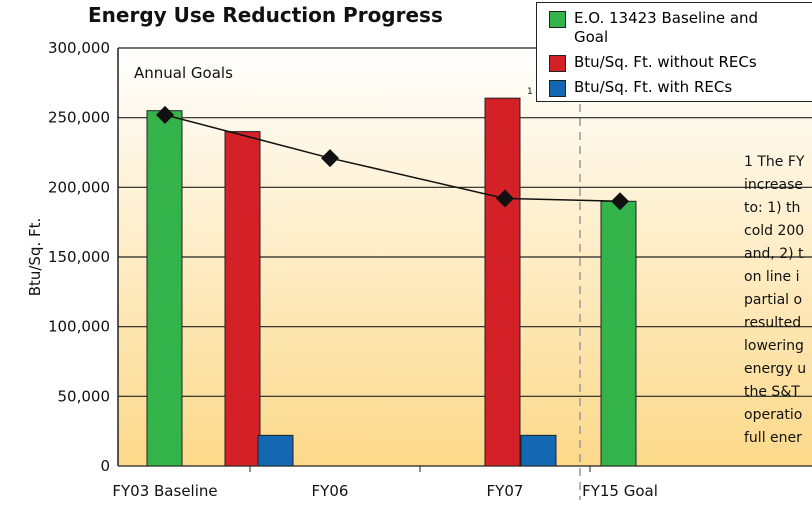 This screenshot has width=812, height=521. What do you see at coordinates (84, 396) in the screenshot?
I see `y-tick-label: 50,000` at bounding box center [84, 396].